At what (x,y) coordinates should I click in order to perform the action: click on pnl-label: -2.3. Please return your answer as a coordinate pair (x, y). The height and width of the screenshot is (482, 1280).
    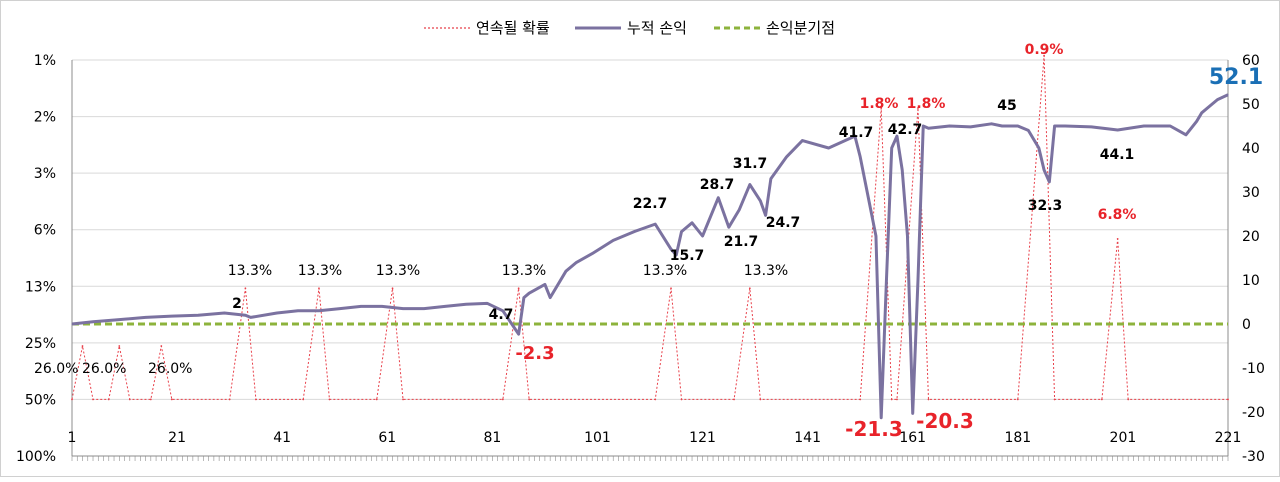
    Looking at the image, I should click on (534, 353).